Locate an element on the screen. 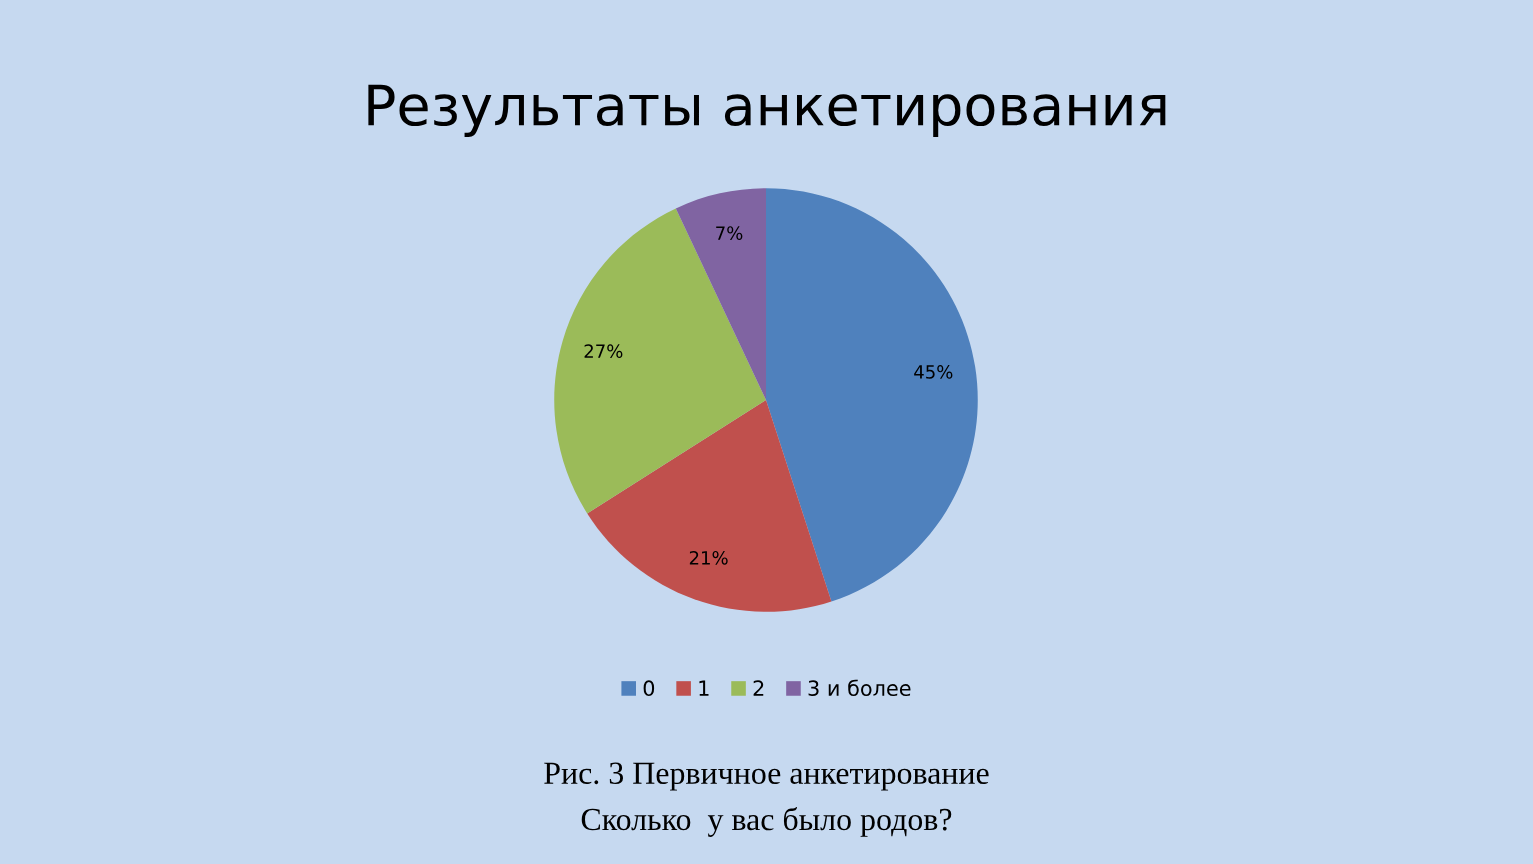  legend-label: 1 is located at coordinates (704, 688).